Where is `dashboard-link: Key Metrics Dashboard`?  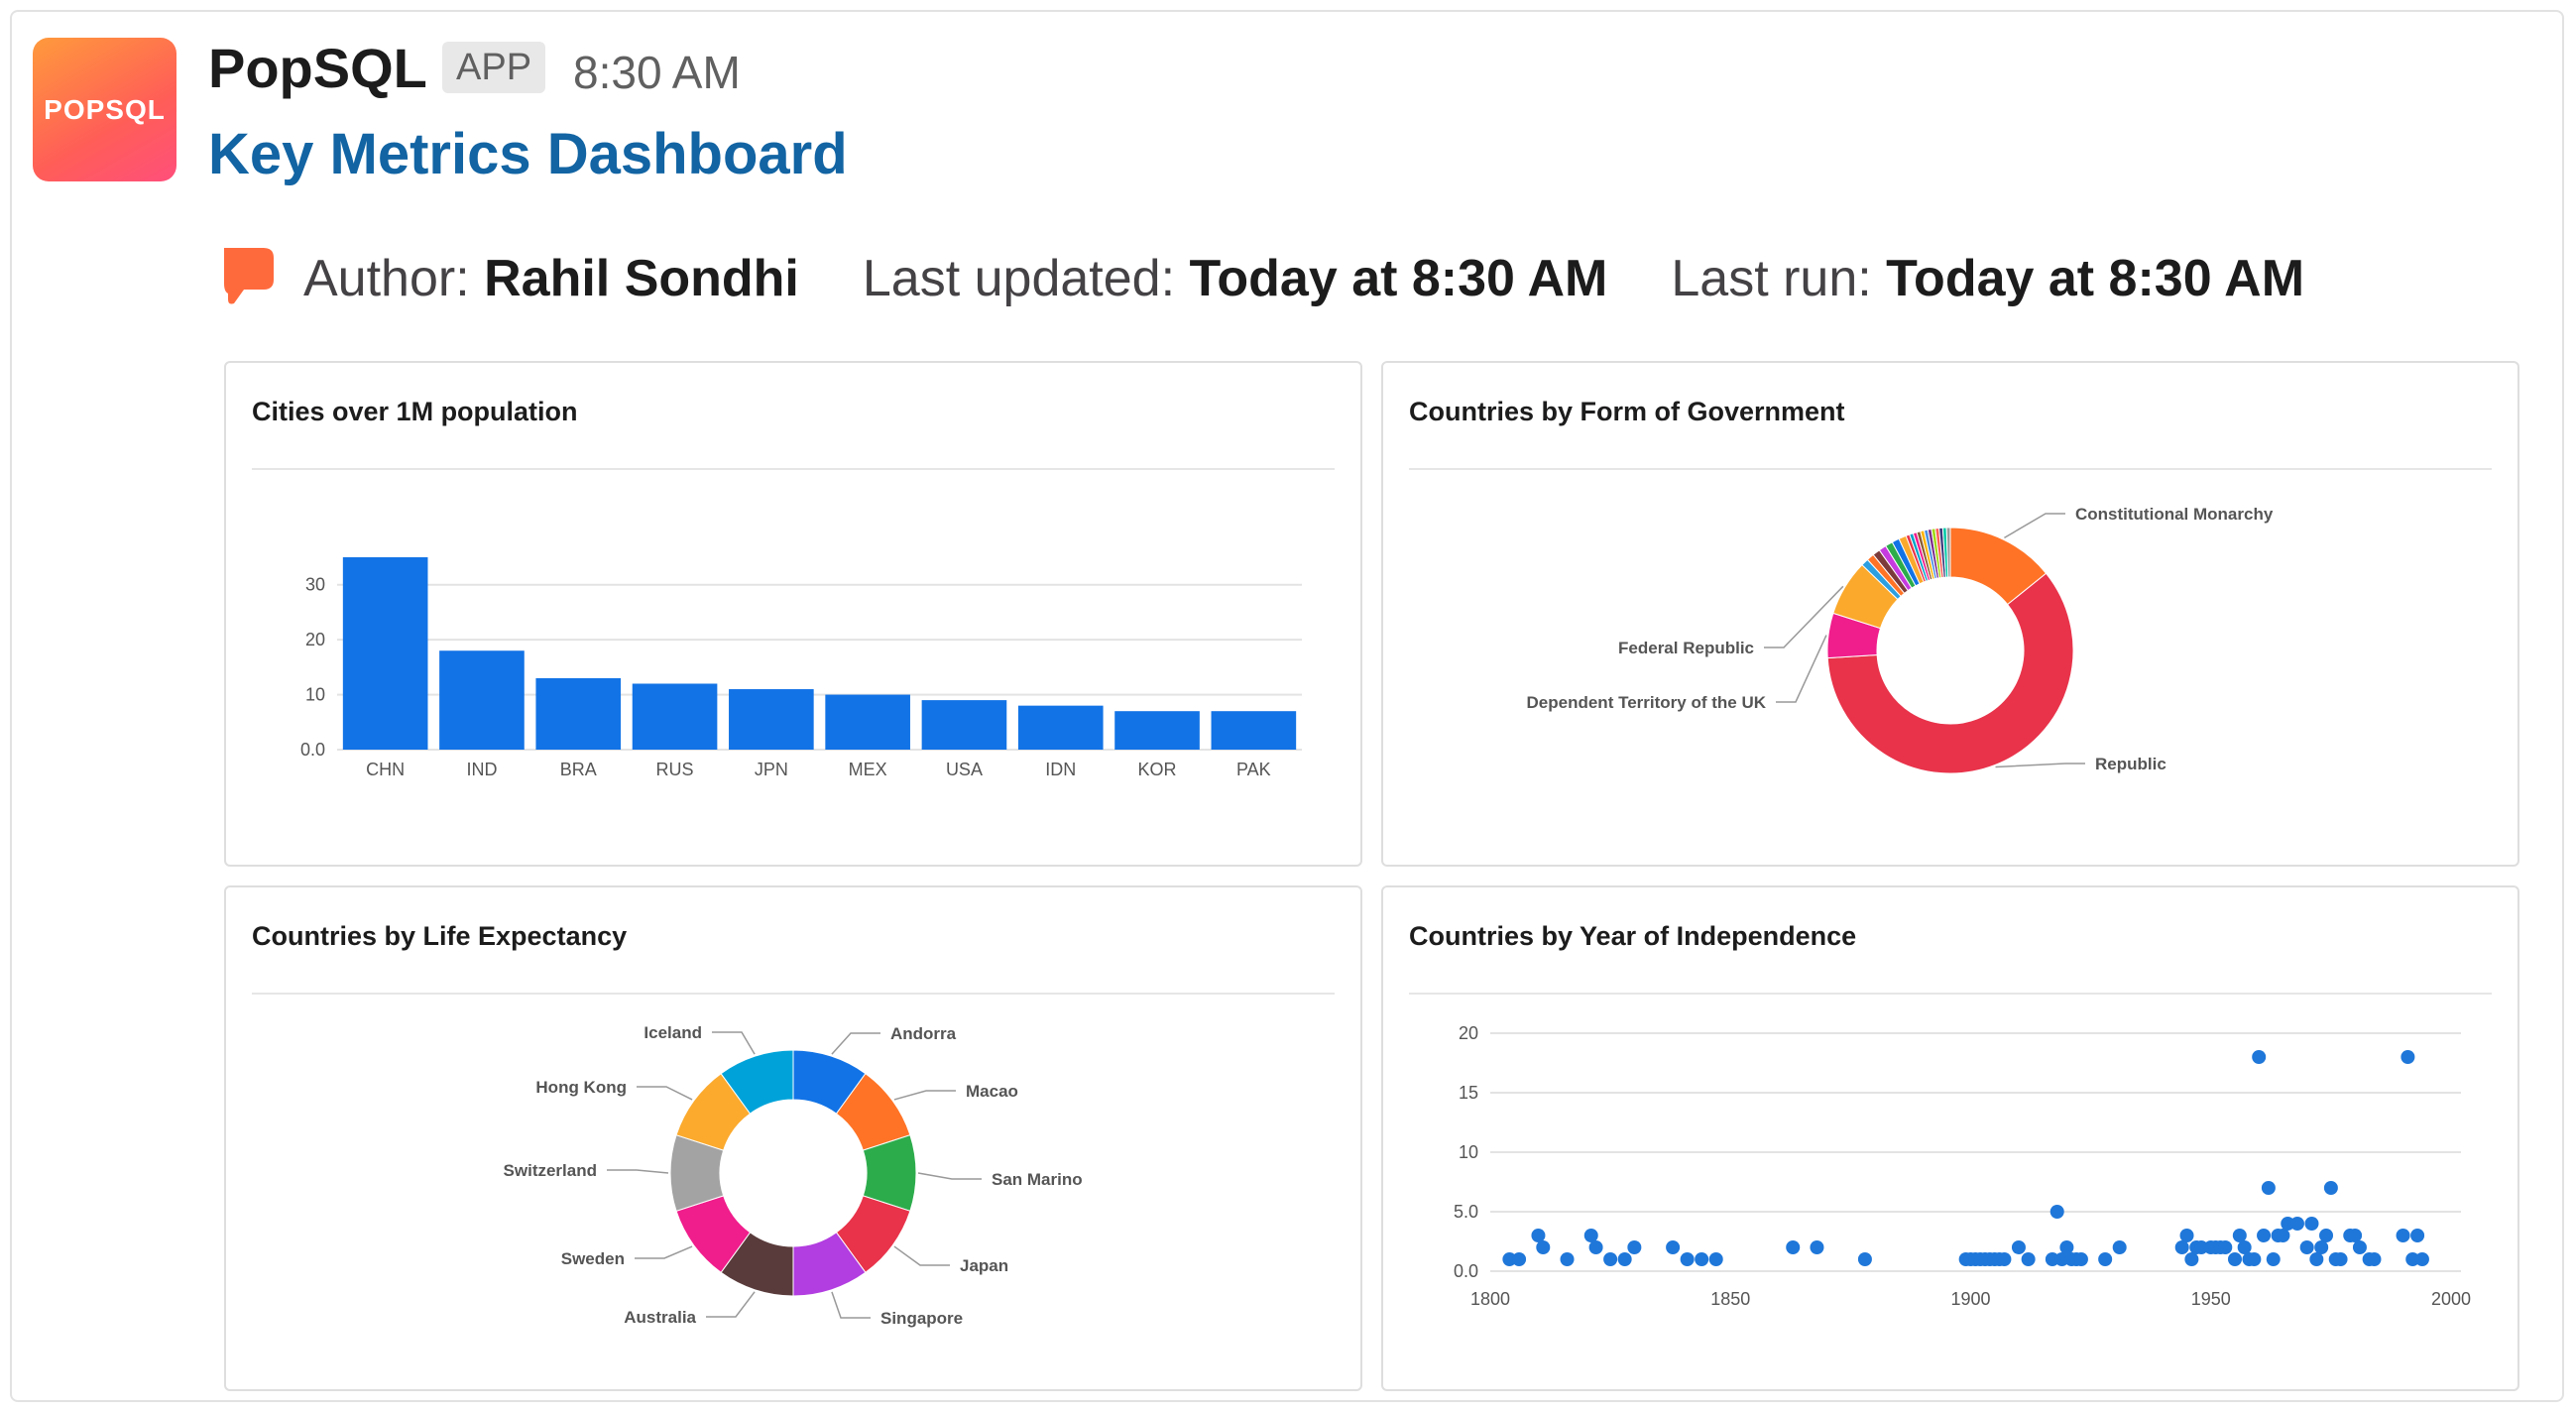
dashboard-link: Key Metrics Dashboard is located at coordinates (528, 154).